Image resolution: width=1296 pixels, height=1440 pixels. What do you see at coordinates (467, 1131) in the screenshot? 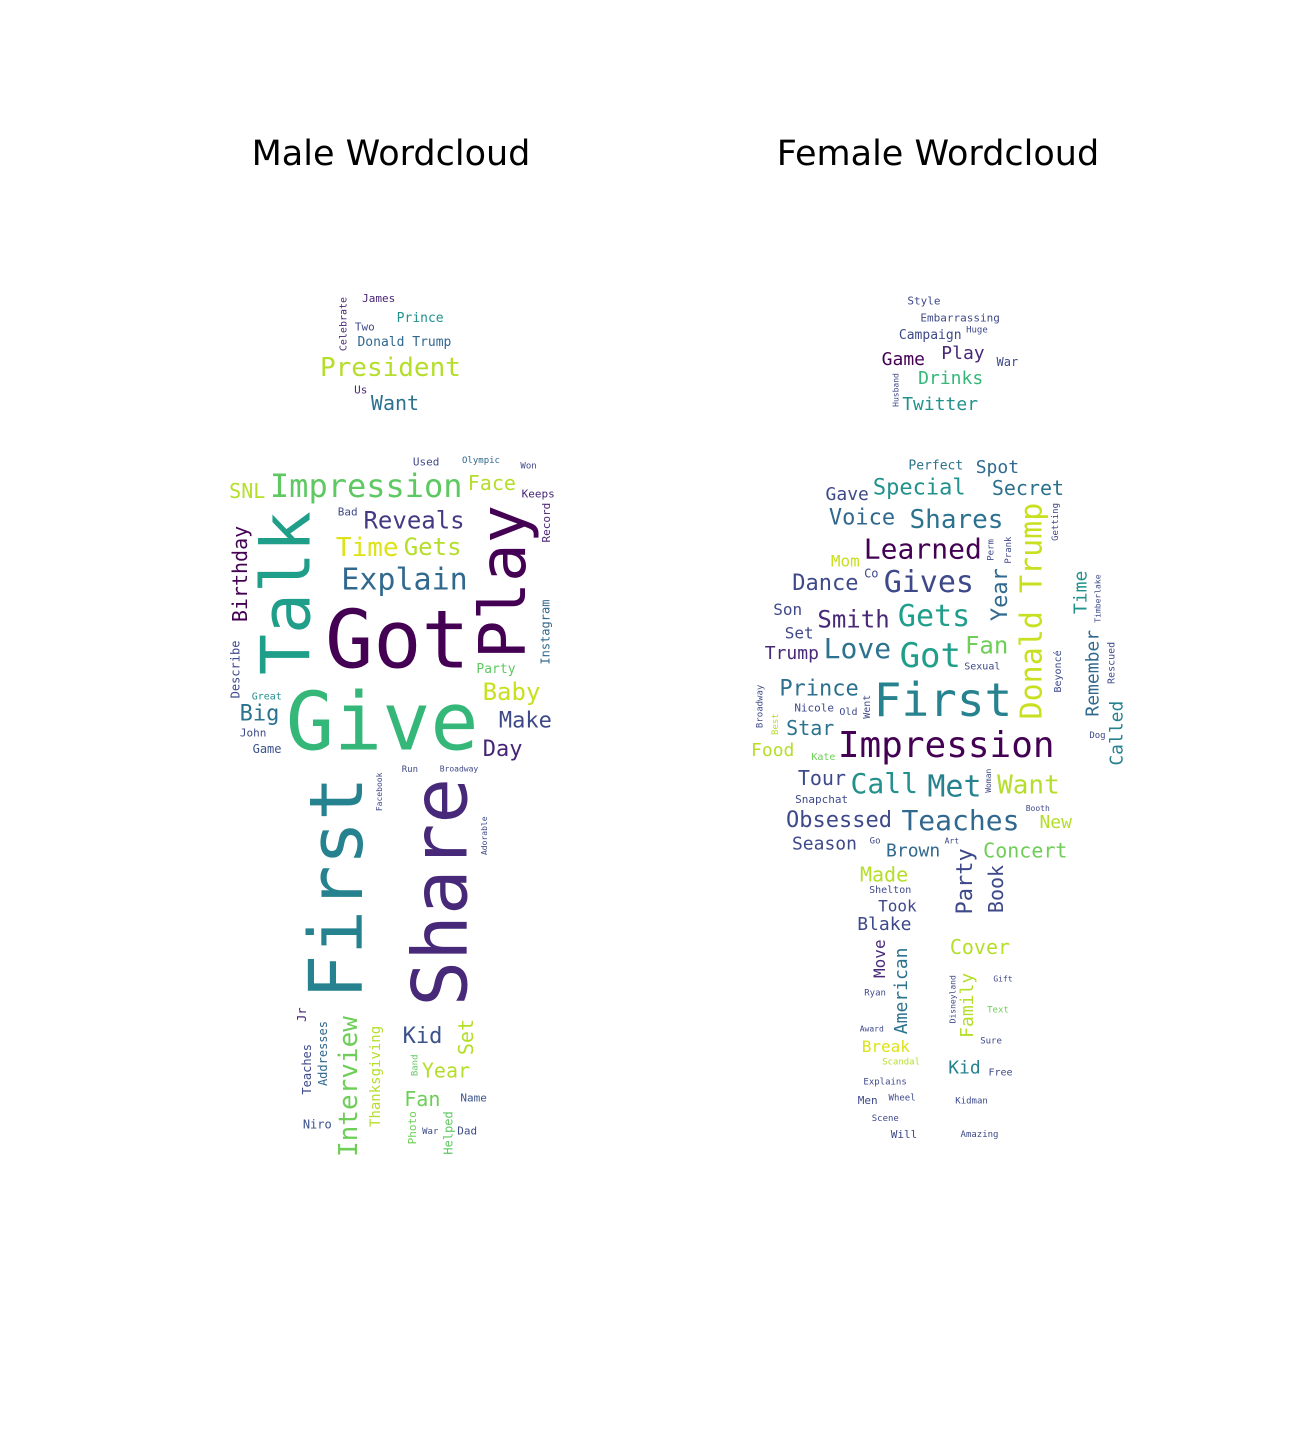
I see `wordcloud-word: Dad` at bounding box center [467, 1131].